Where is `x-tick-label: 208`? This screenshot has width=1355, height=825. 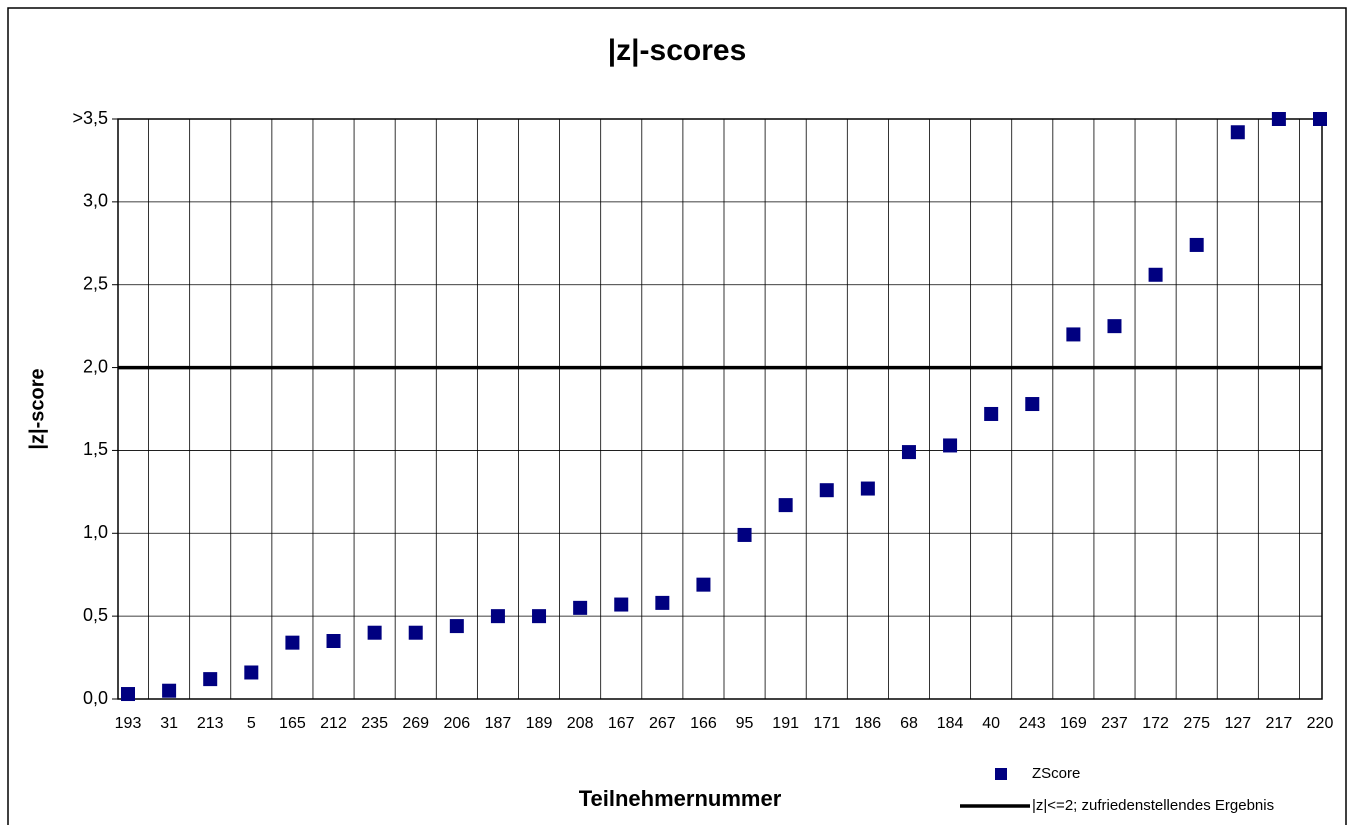 x-tick-label: 208 is located at coordinates (580, 723).